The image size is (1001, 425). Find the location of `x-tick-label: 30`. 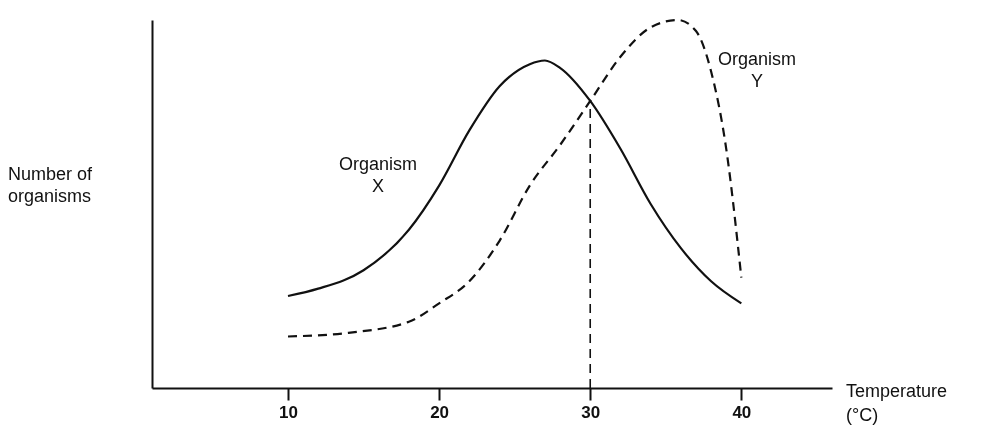

x-tick-label: 30 is located at coordinates (591, 412).